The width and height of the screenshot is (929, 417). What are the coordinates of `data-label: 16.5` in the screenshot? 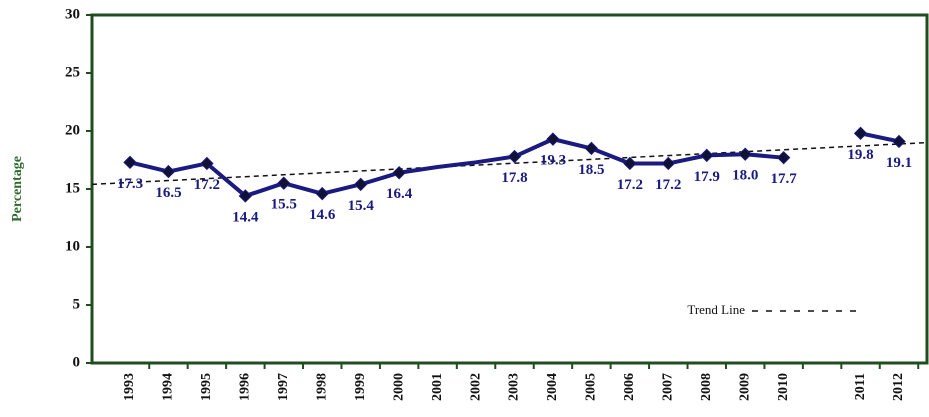 It's located at (168, 193).